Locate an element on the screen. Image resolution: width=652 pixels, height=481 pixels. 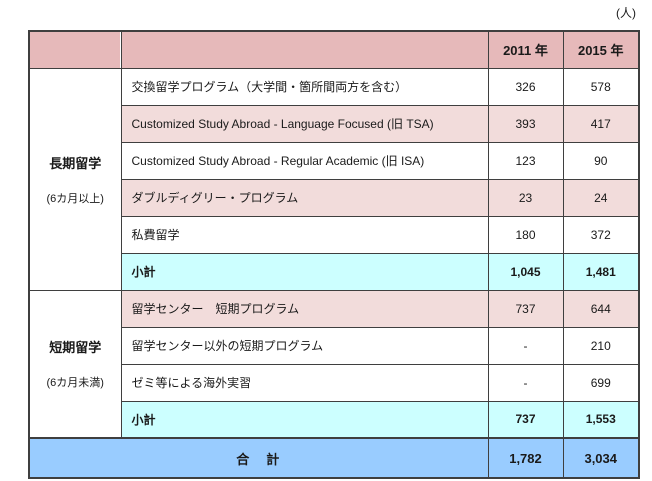
grand-total-2011: 1,782 is located at coordinates (525, 458).